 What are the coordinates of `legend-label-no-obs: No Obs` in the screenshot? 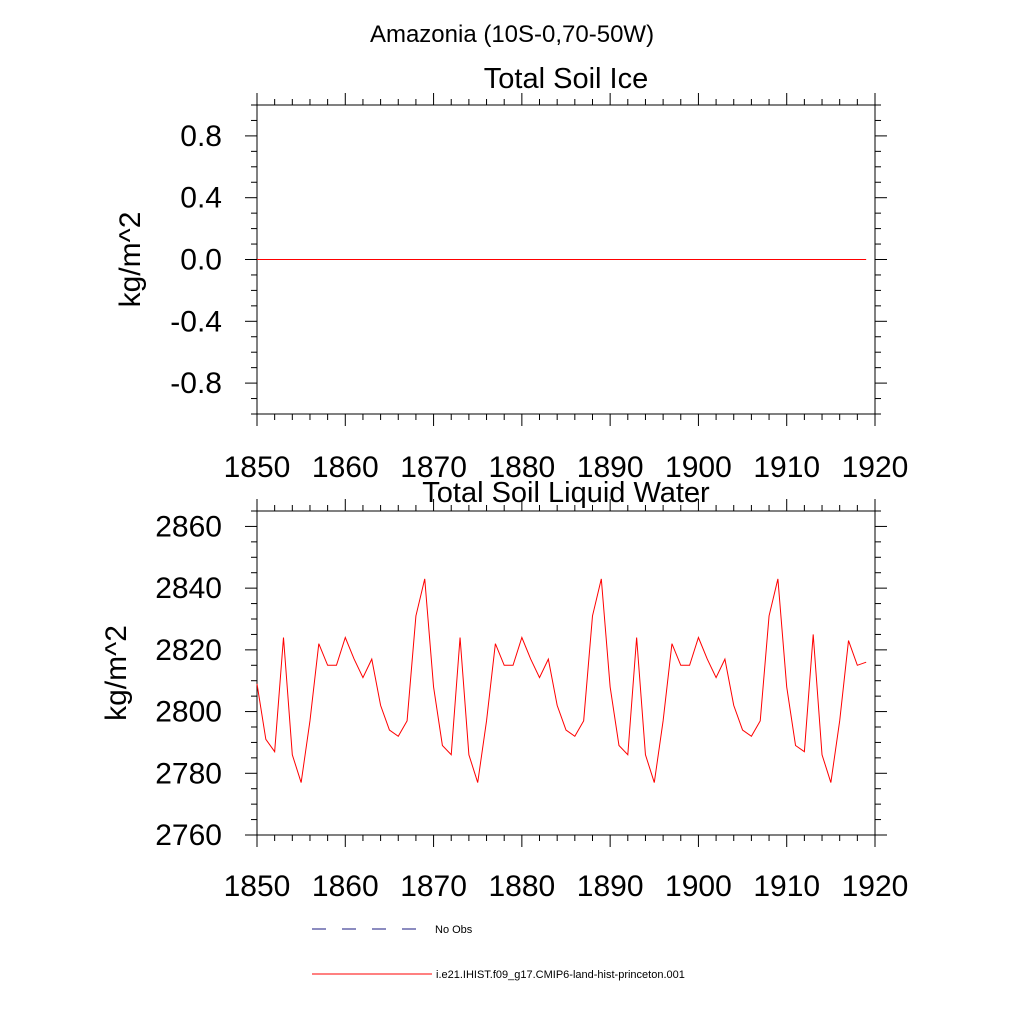 It's located at (454, 930).